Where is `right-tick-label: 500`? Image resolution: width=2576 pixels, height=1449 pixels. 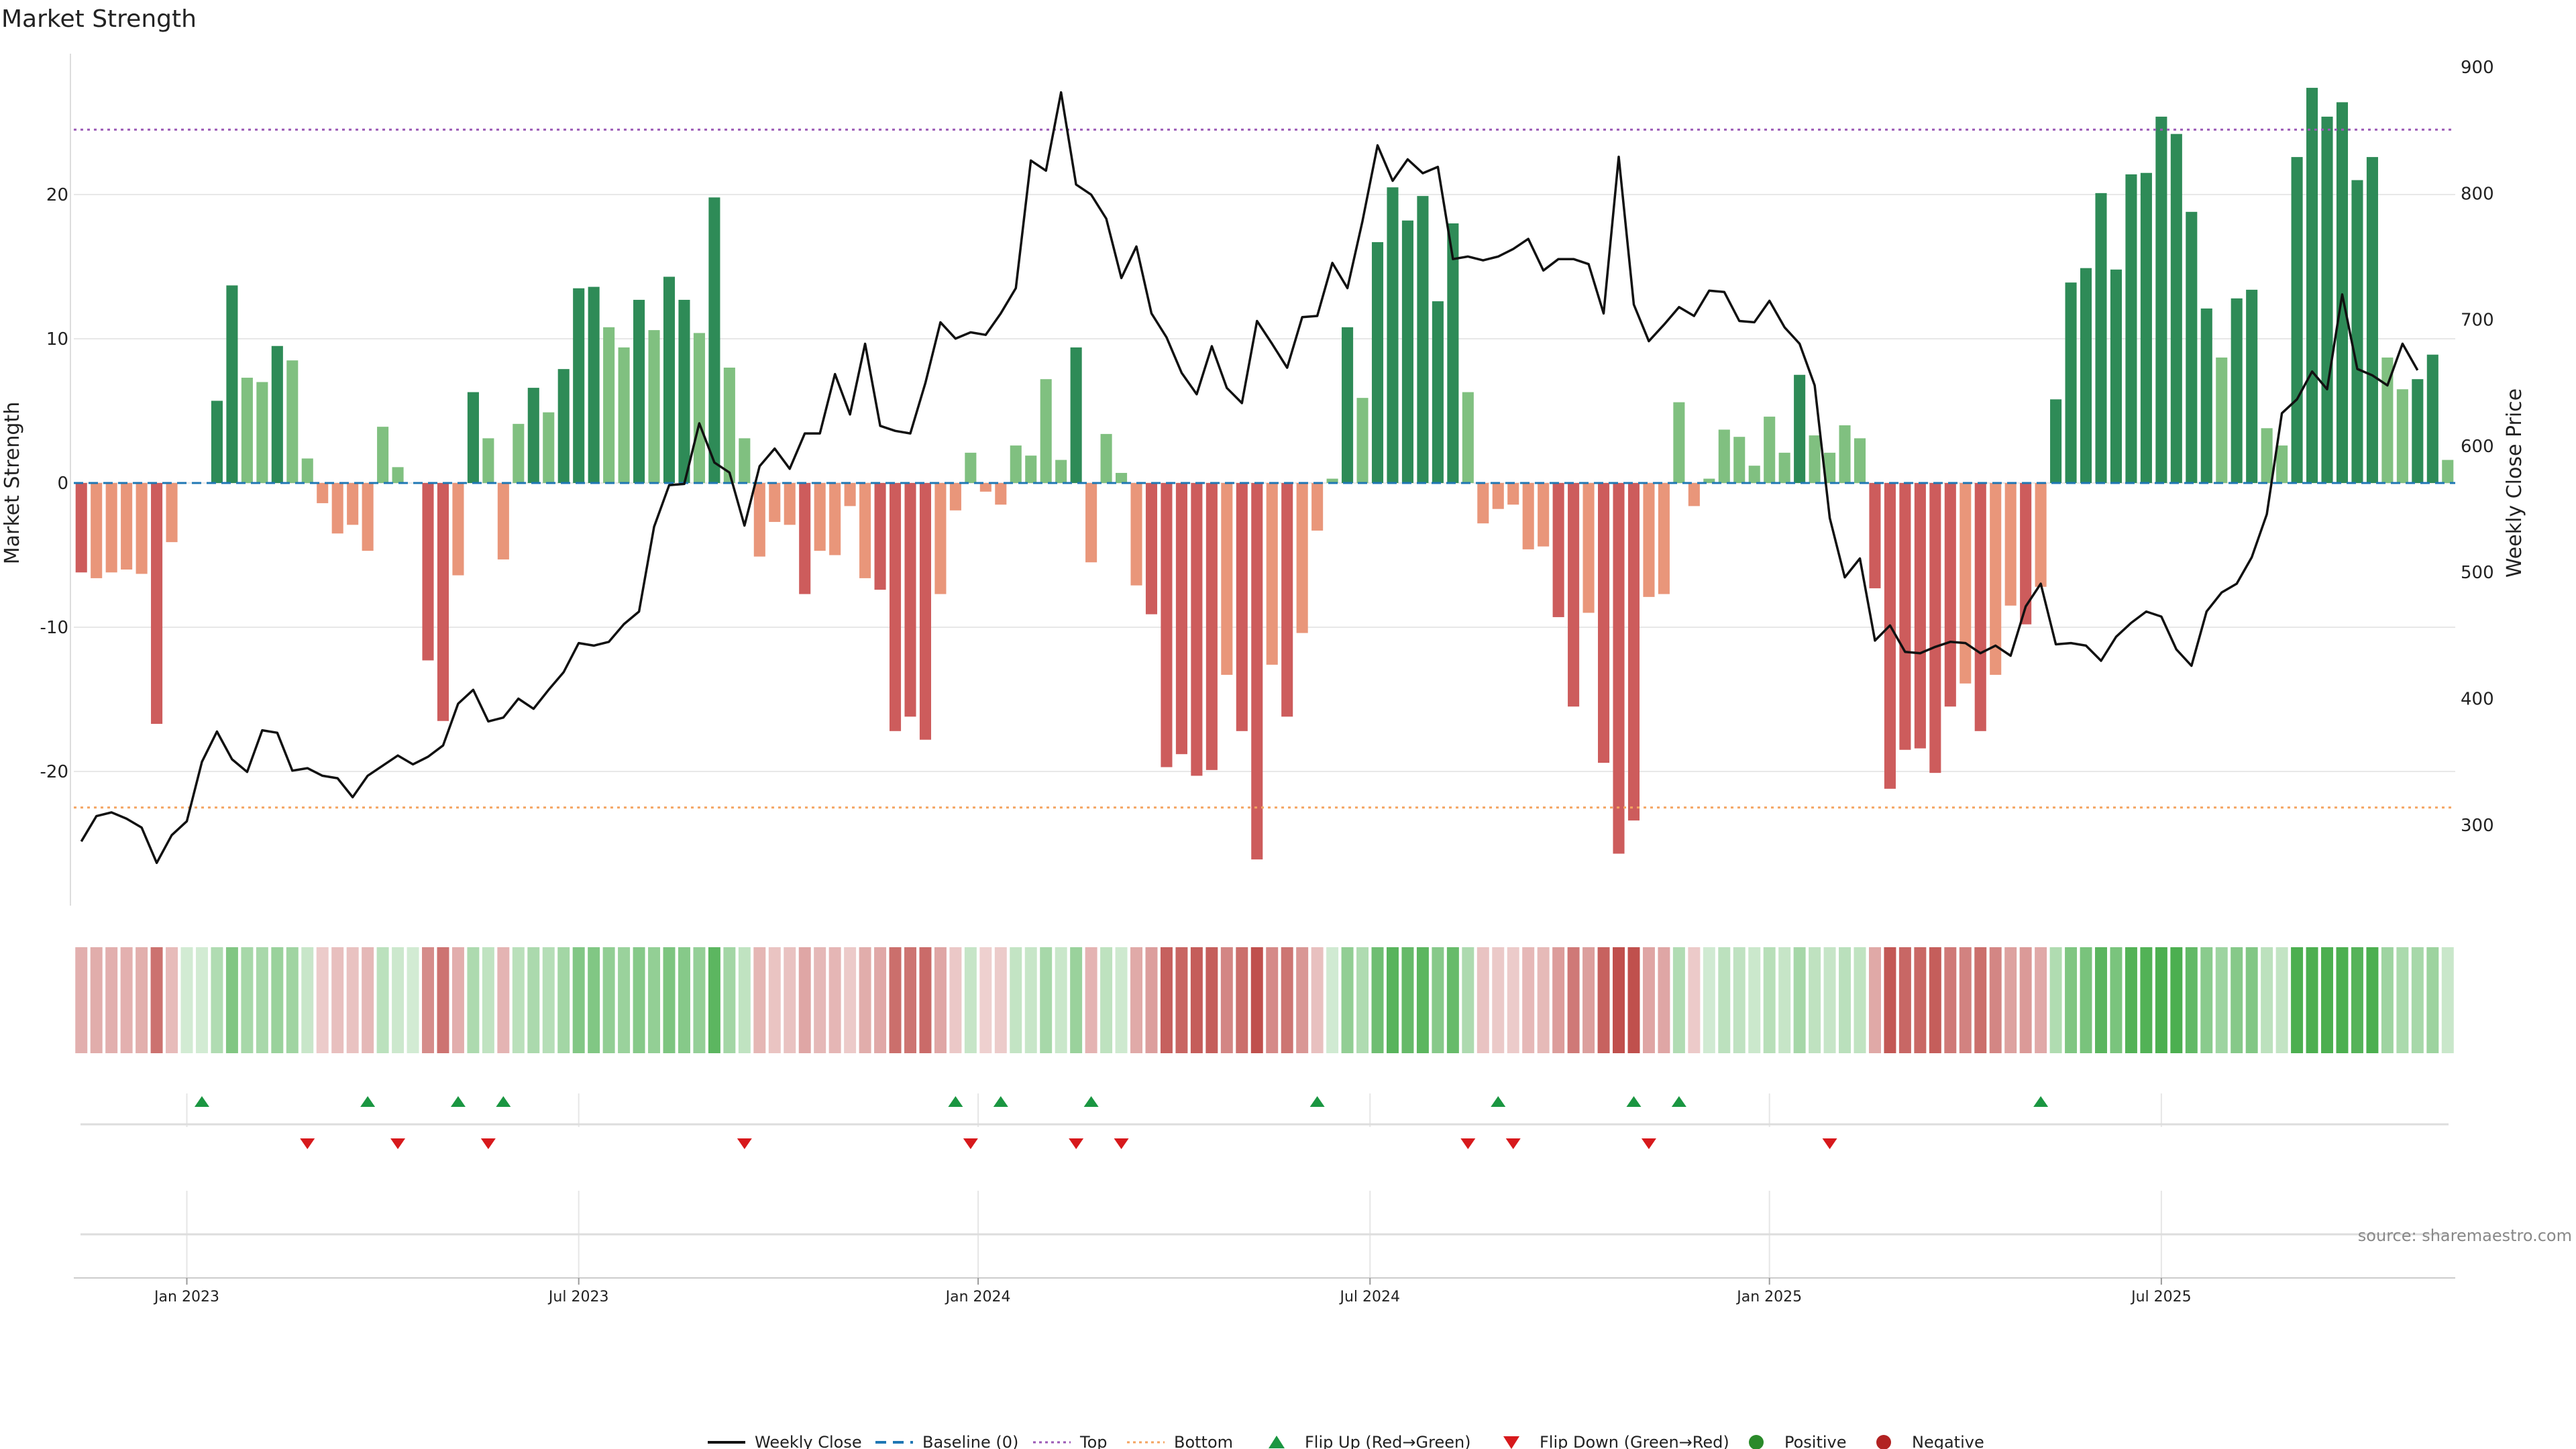
right-tick-label: 500 is located at coordinates (2477, 573).